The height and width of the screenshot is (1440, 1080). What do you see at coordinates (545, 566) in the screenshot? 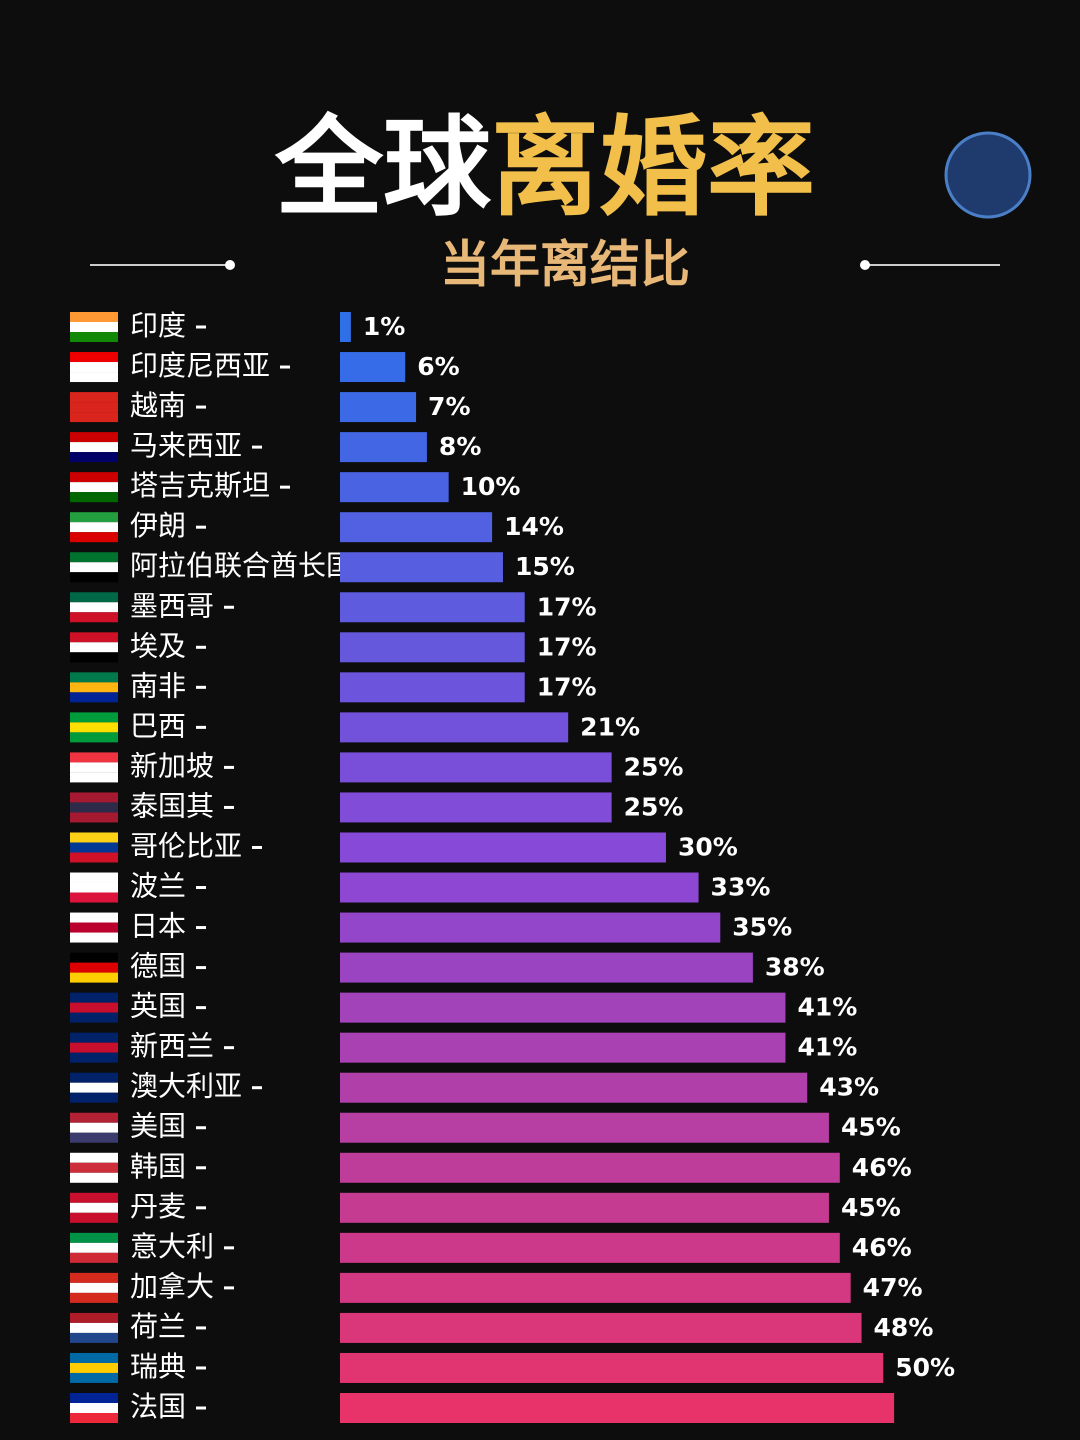
I see `value-label: 15%` at bounding box center [545, 566].